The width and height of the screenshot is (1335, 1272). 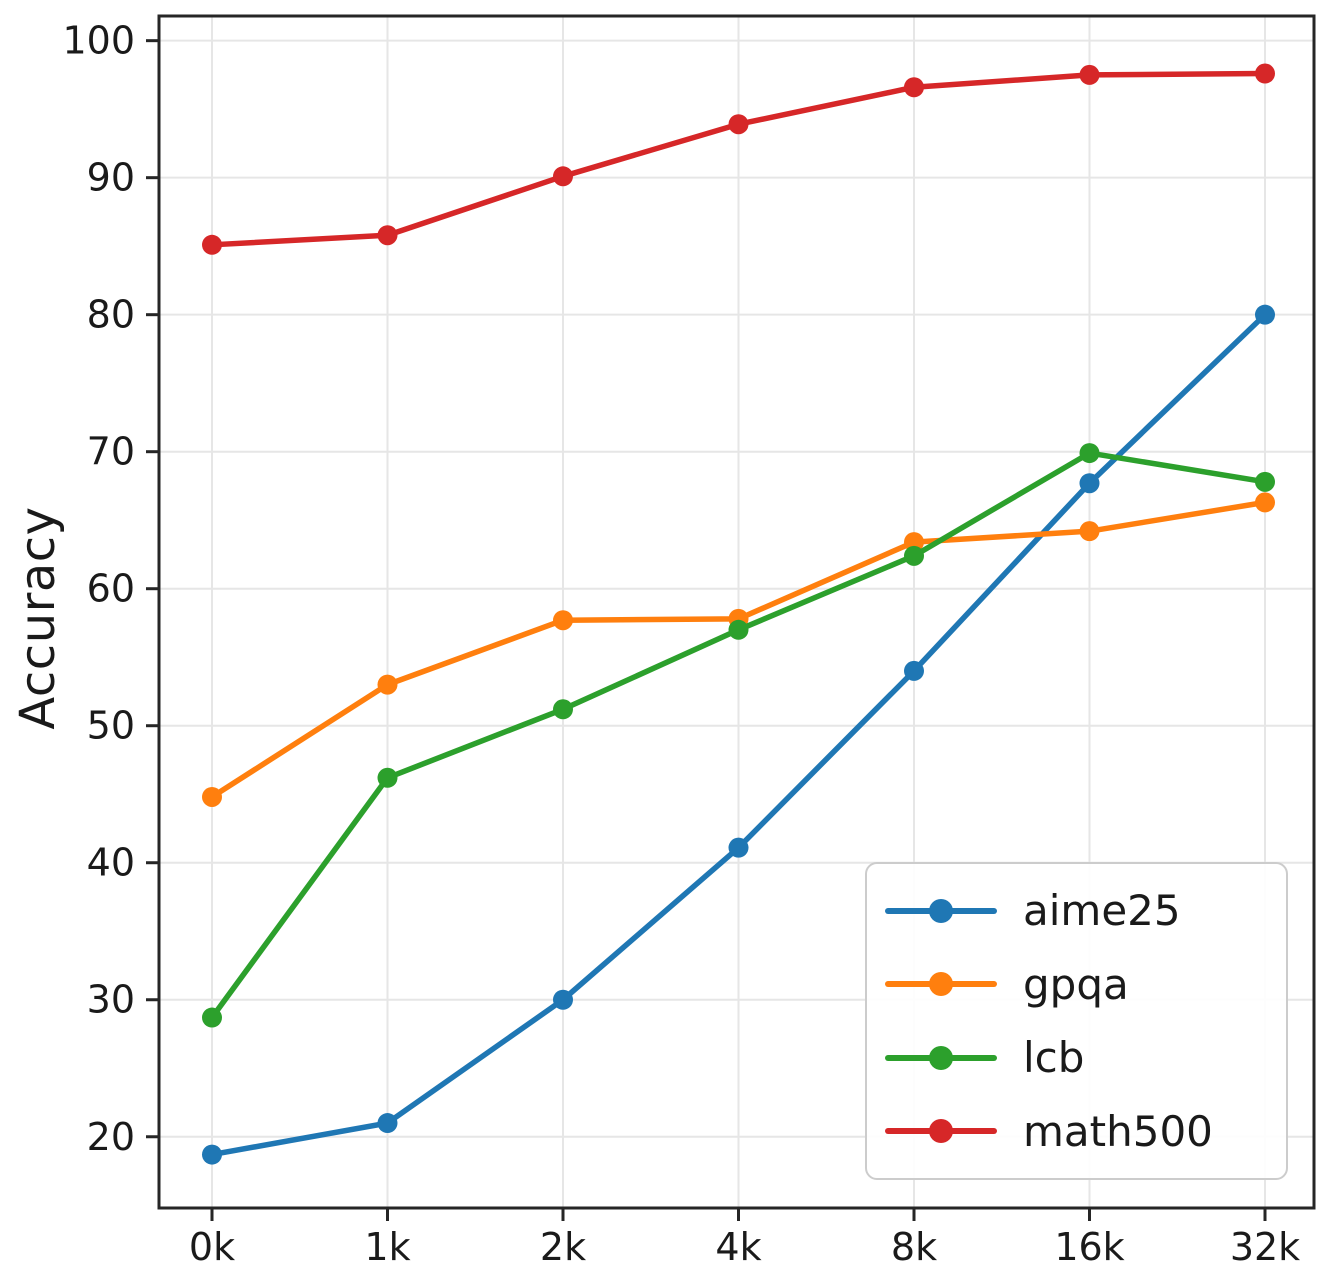 I want to click on data-point-aime25-8k, so click(x=914, y=670).